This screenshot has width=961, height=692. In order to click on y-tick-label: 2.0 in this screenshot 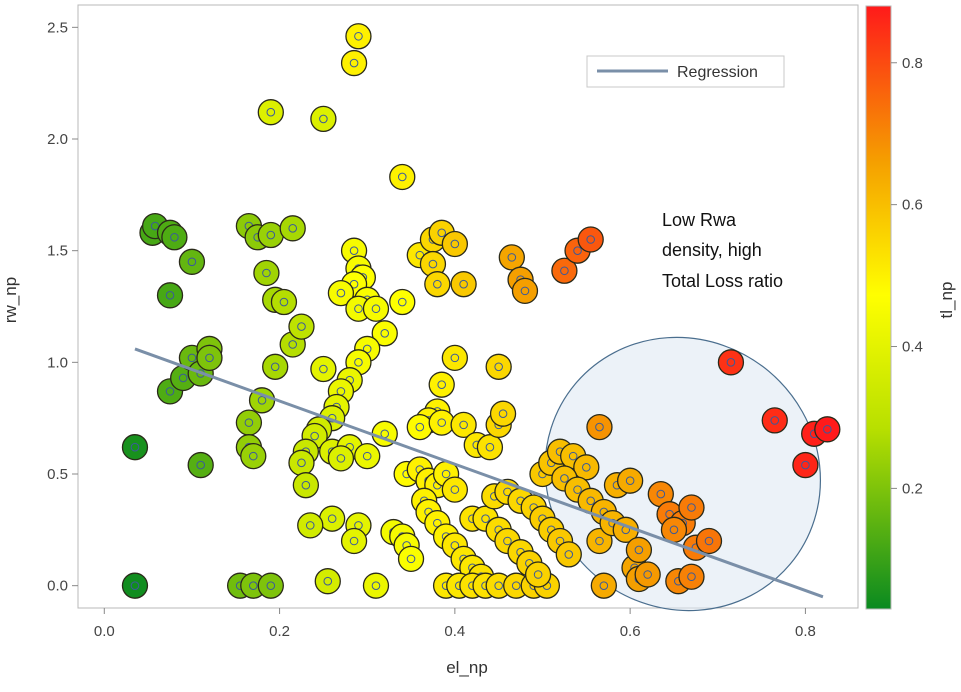, I will do `click(57, 139)`.